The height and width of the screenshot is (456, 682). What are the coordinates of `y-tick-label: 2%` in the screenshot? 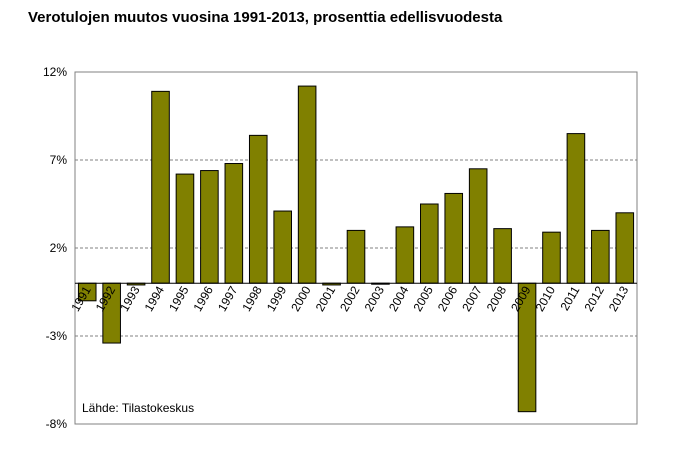 It's located at (59, 248).